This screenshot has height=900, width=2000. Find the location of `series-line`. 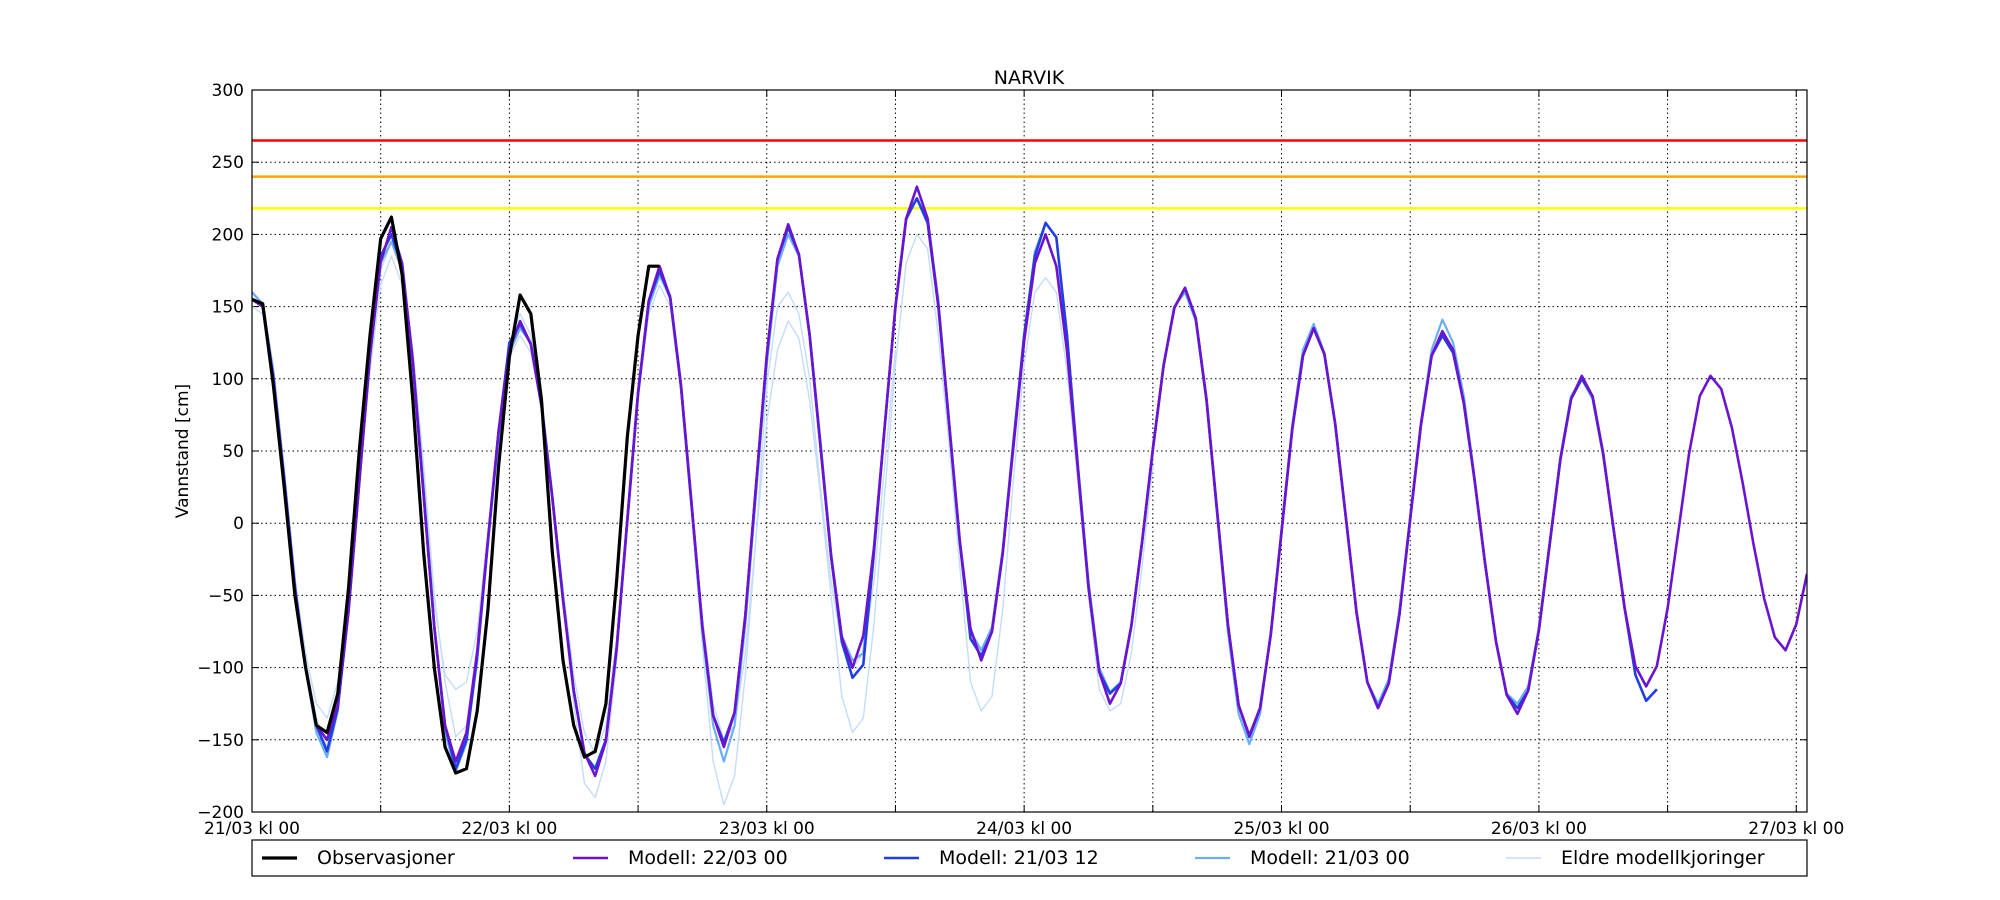

series-line is located at coordinates (456, 495).